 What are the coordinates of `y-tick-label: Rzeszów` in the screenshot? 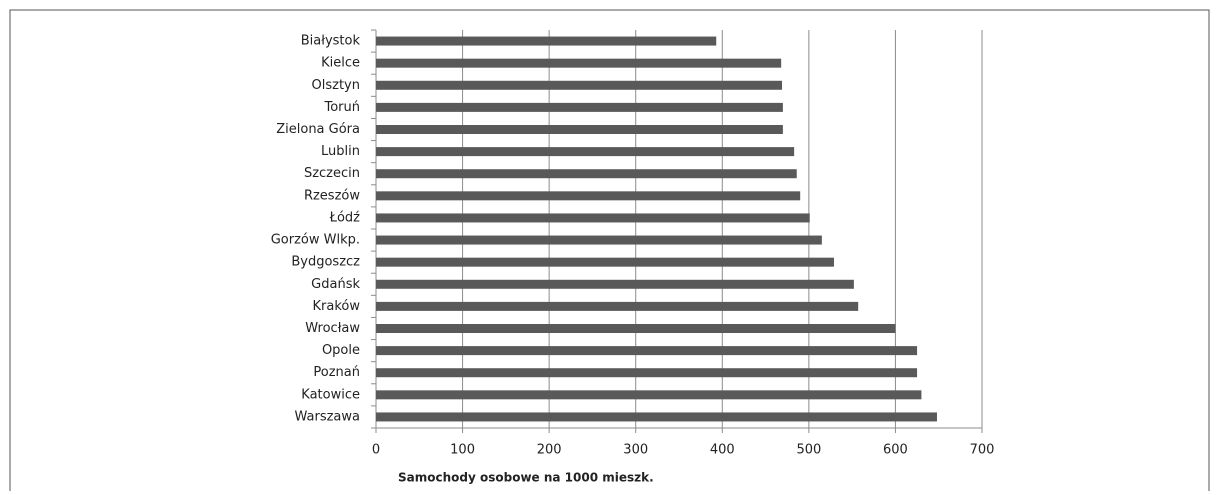 It's located at (332, 195).